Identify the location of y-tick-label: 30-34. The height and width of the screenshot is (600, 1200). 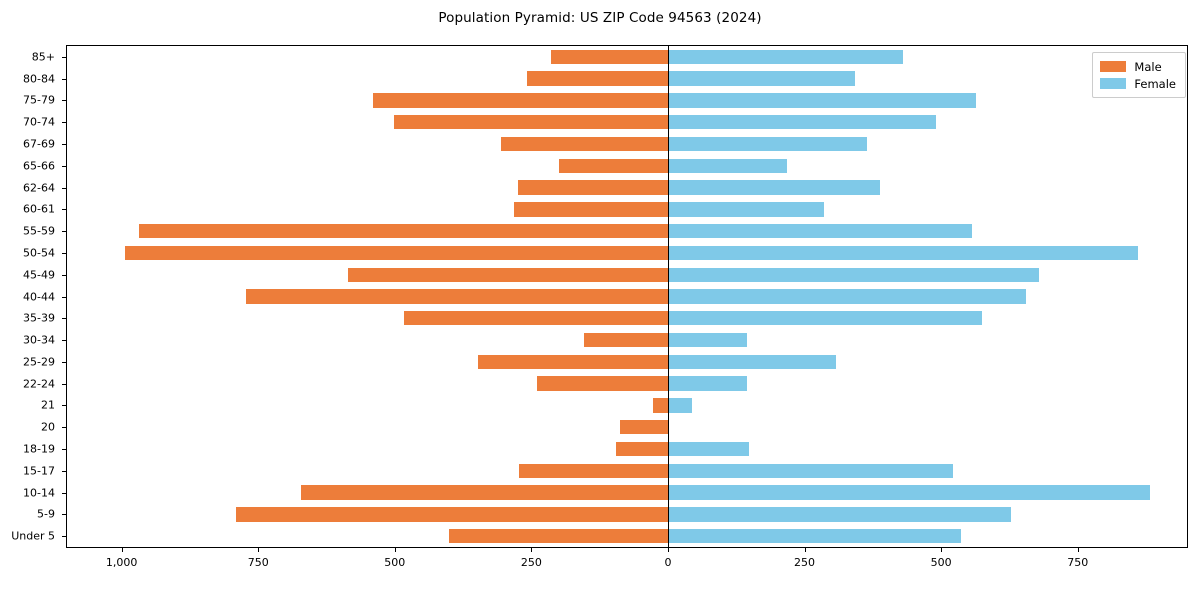
(39, 340).